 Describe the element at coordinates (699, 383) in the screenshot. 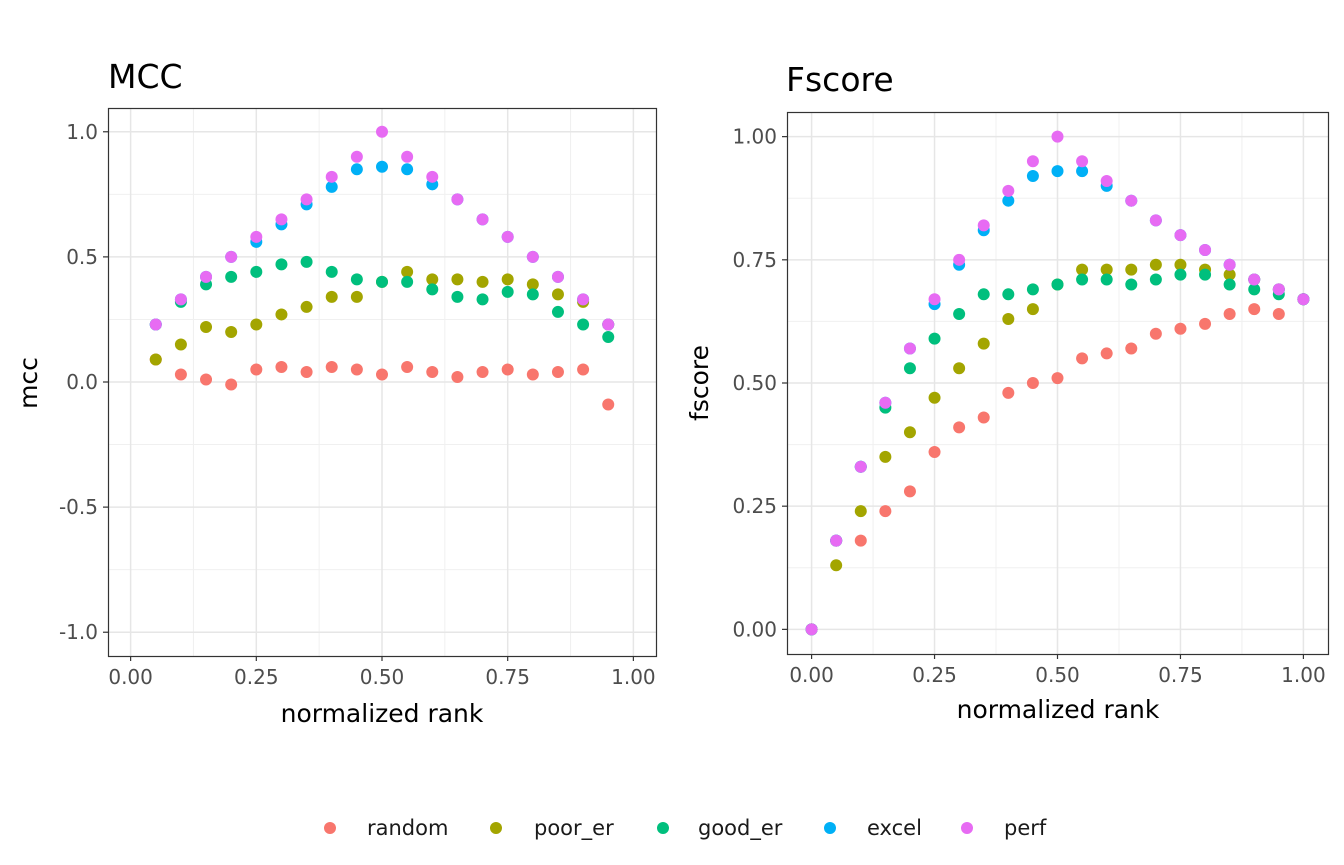

I see `panel-fscore-y-axis-title: fscore` at that location.